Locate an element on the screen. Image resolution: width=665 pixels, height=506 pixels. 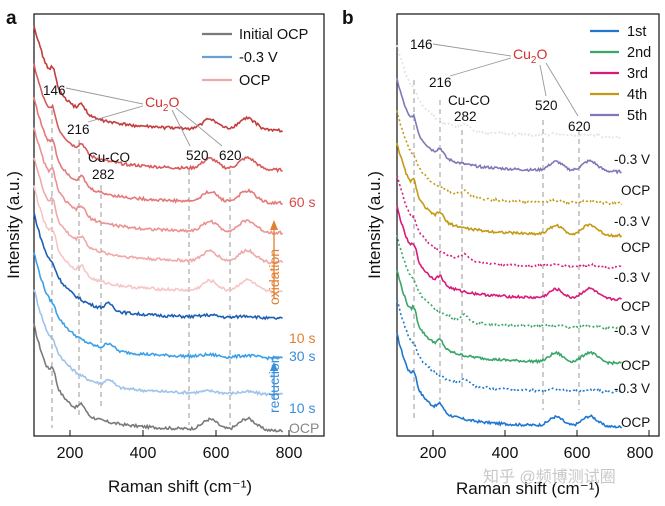
spectrum-b-3rd-ocp is located at coordinates (509, 253).